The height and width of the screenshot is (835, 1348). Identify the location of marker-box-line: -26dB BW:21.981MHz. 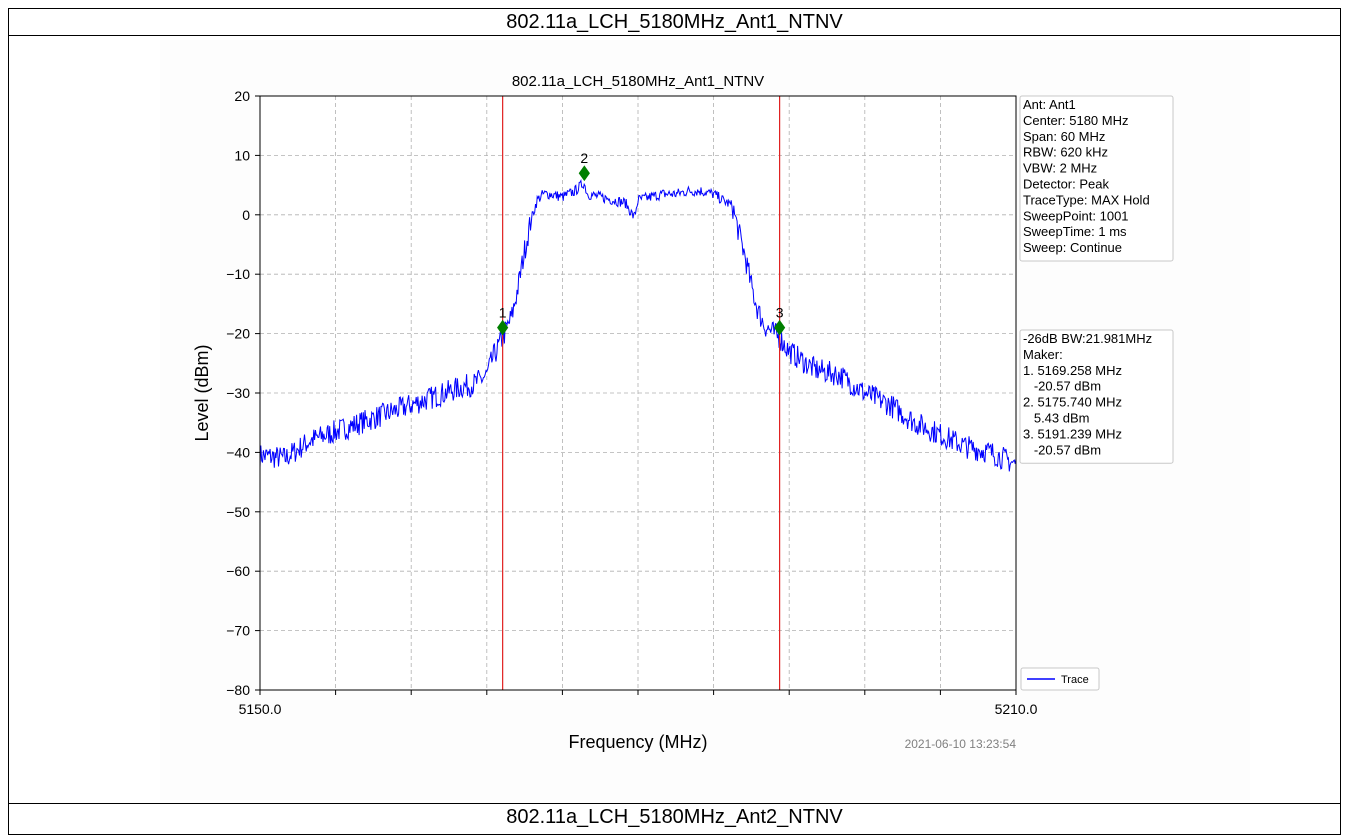
(1087, 338).